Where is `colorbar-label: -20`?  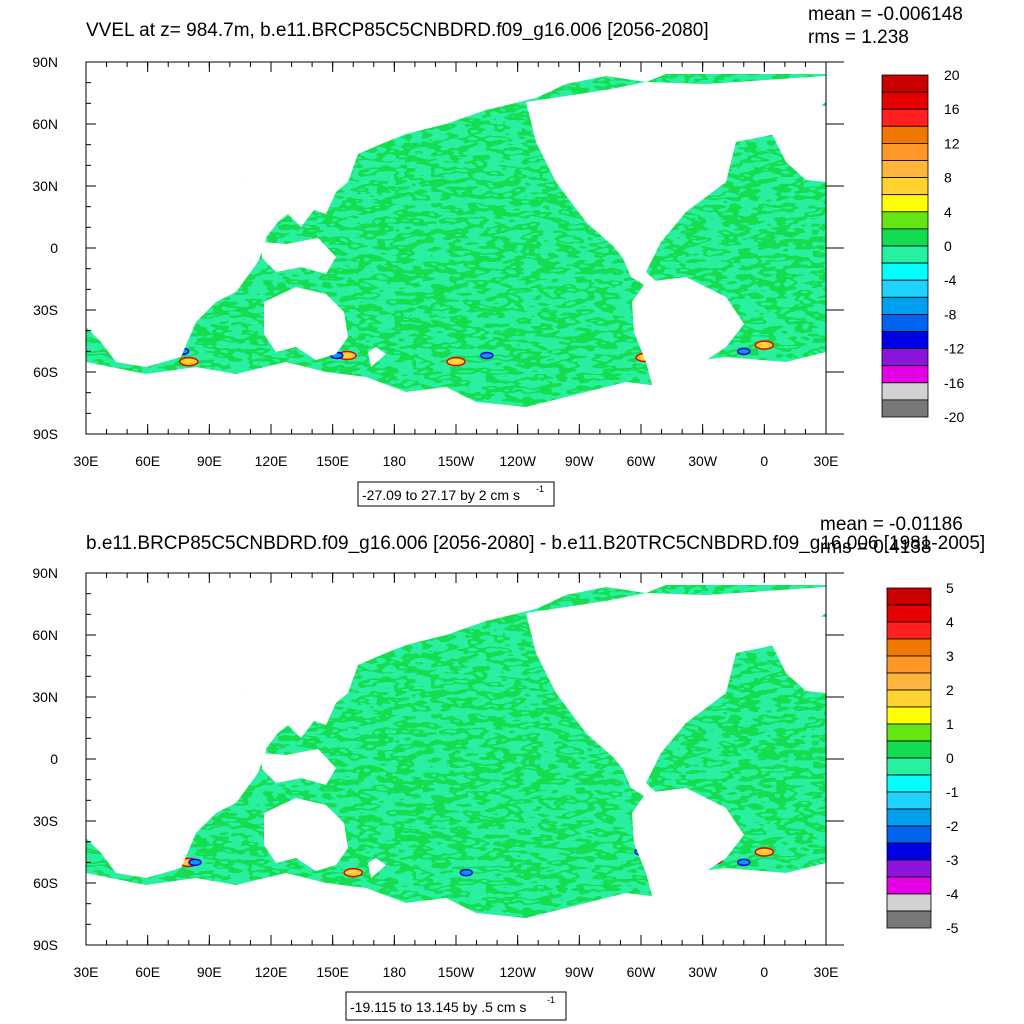 colorbar-label: -20 is located at coordinates (954, 417).